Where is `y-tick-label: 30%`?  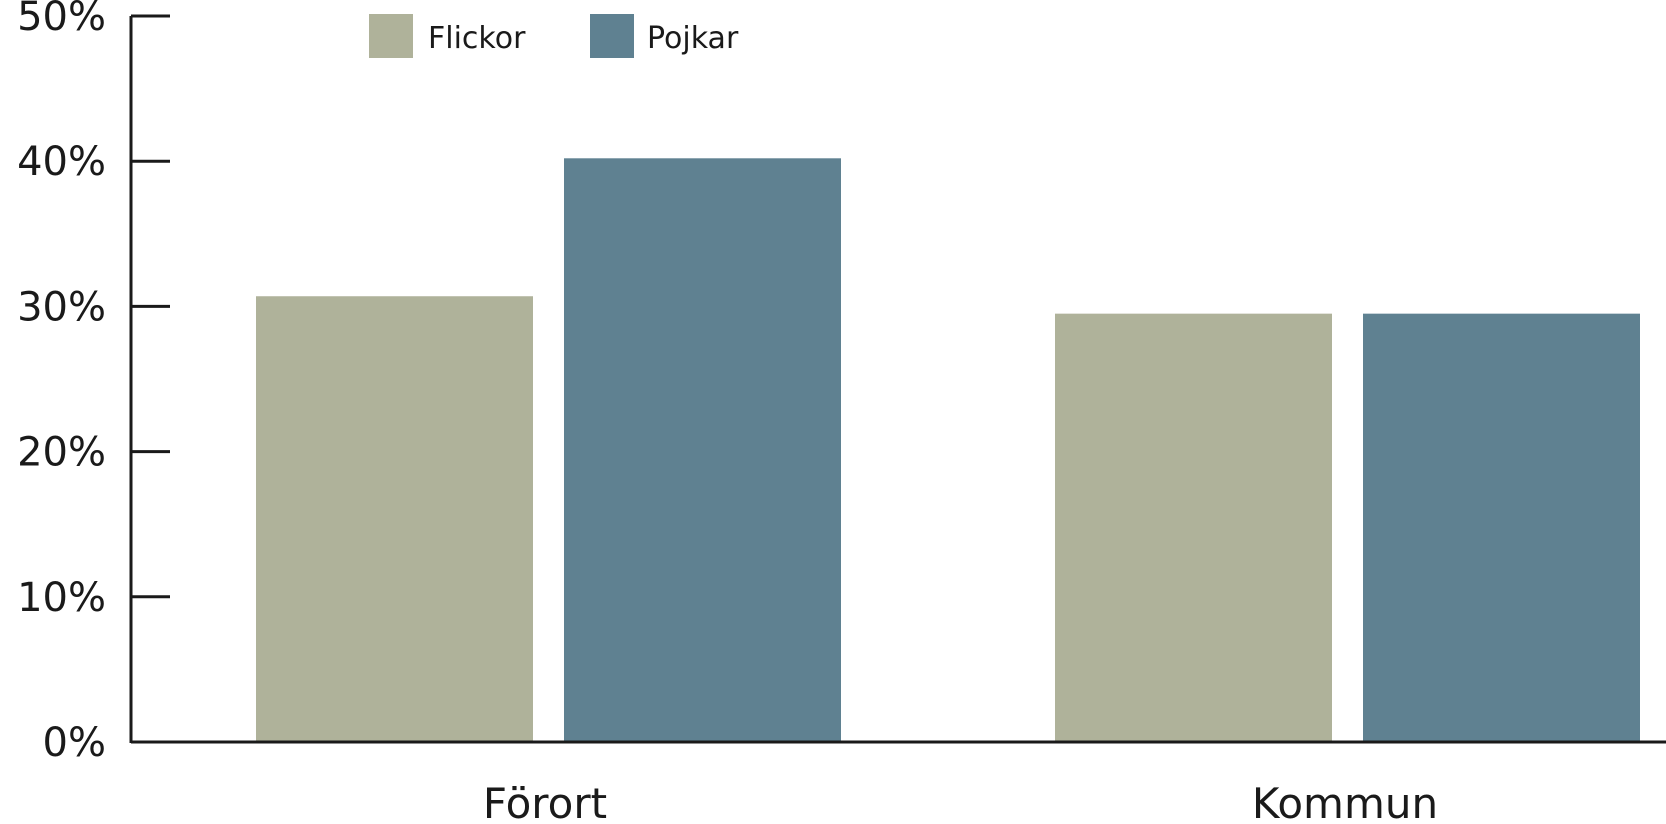
y-tick-label: 30% is located at coordinates (61, 307).